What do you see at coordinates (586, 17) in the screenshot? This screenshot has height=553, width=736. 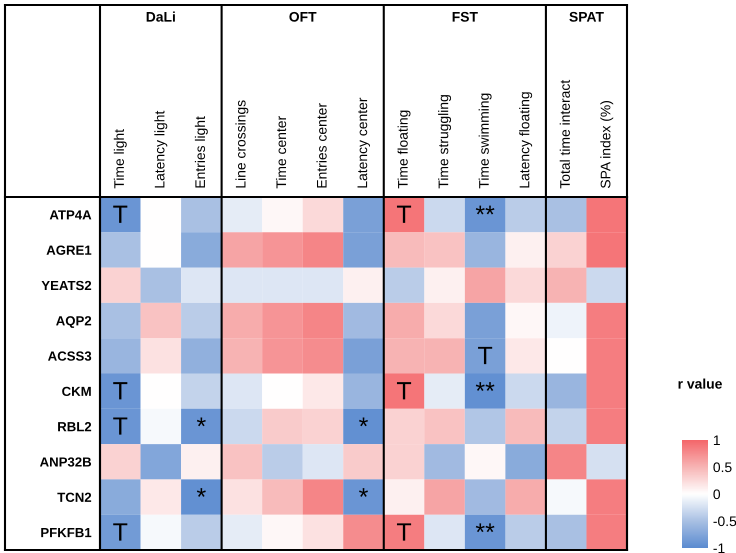 I see `text: SPAT` at bounding box center [586, 17].